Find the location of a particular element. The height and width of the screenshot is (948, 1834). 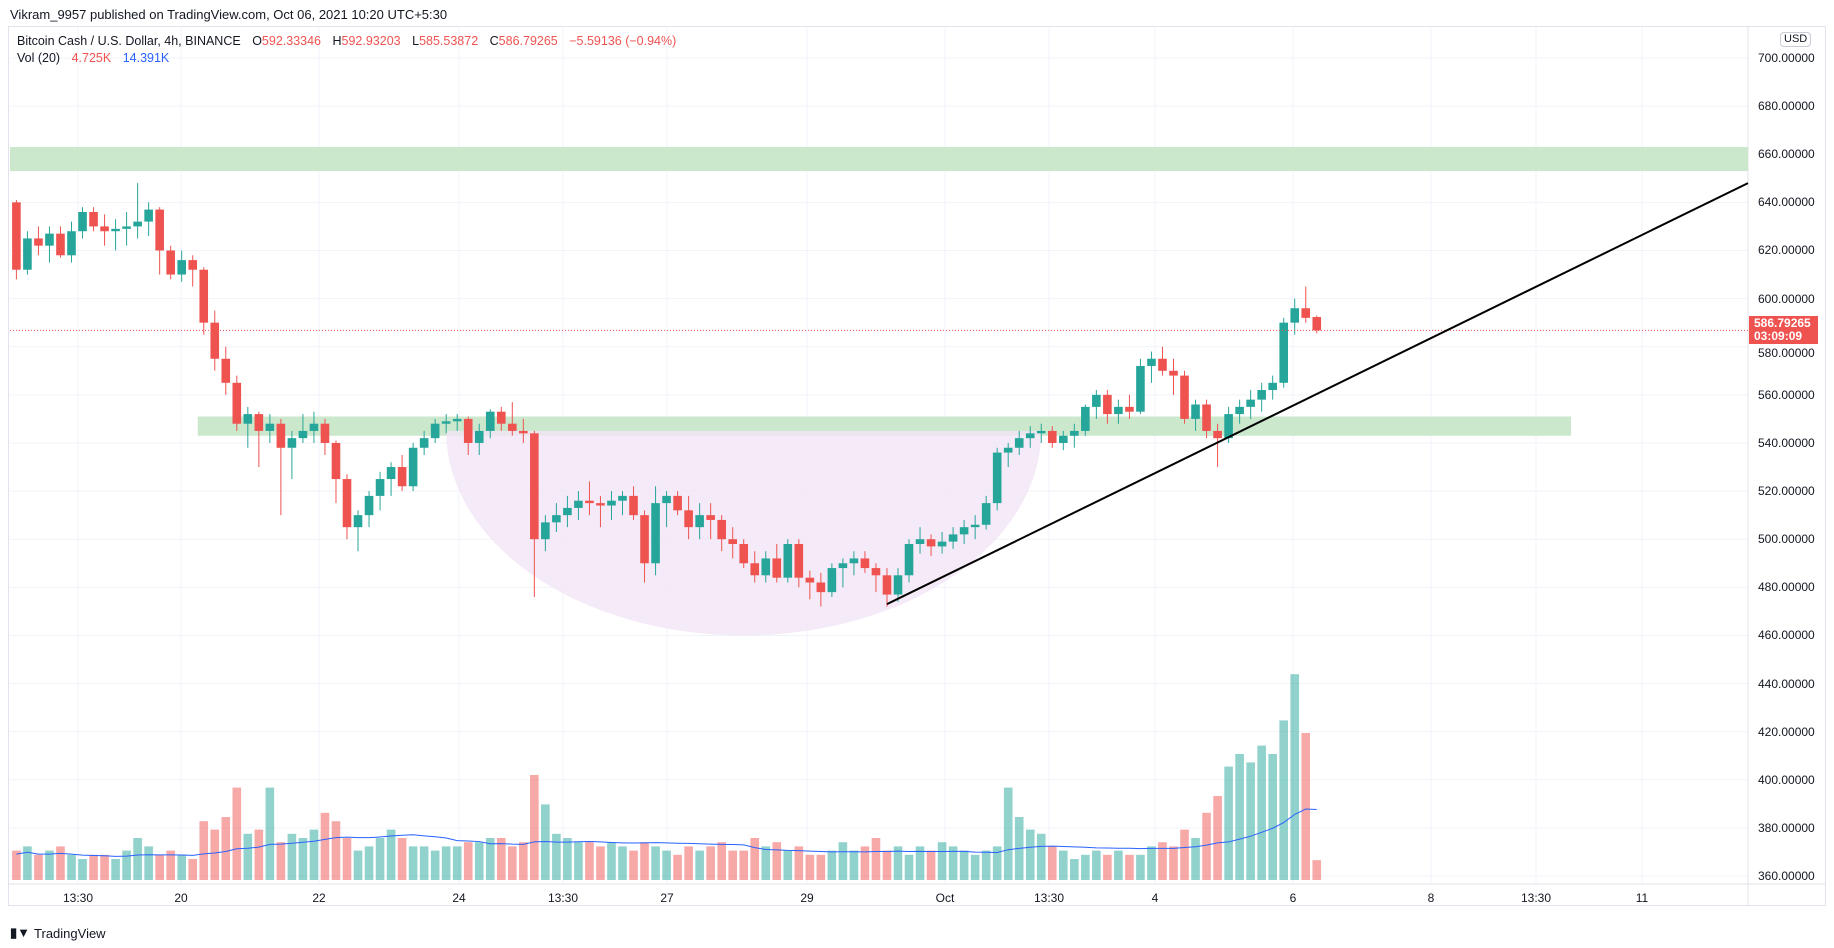

change-value: −5.59136 (−0.94%) is located at coordinates (623, 41).